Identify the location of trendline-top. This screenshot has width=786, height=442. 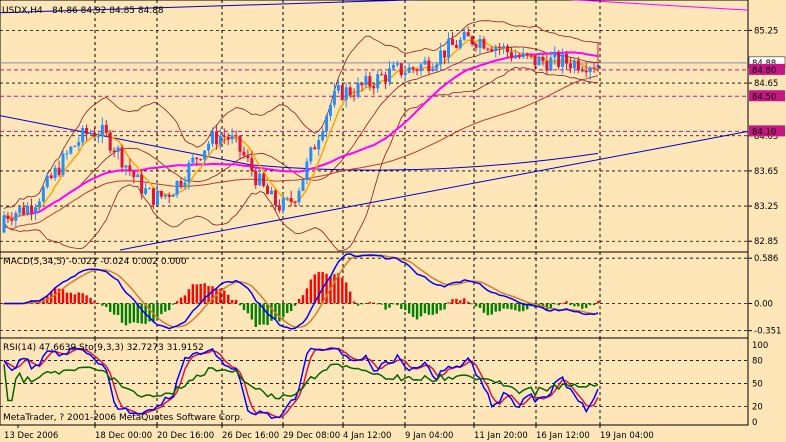
(210, 7).